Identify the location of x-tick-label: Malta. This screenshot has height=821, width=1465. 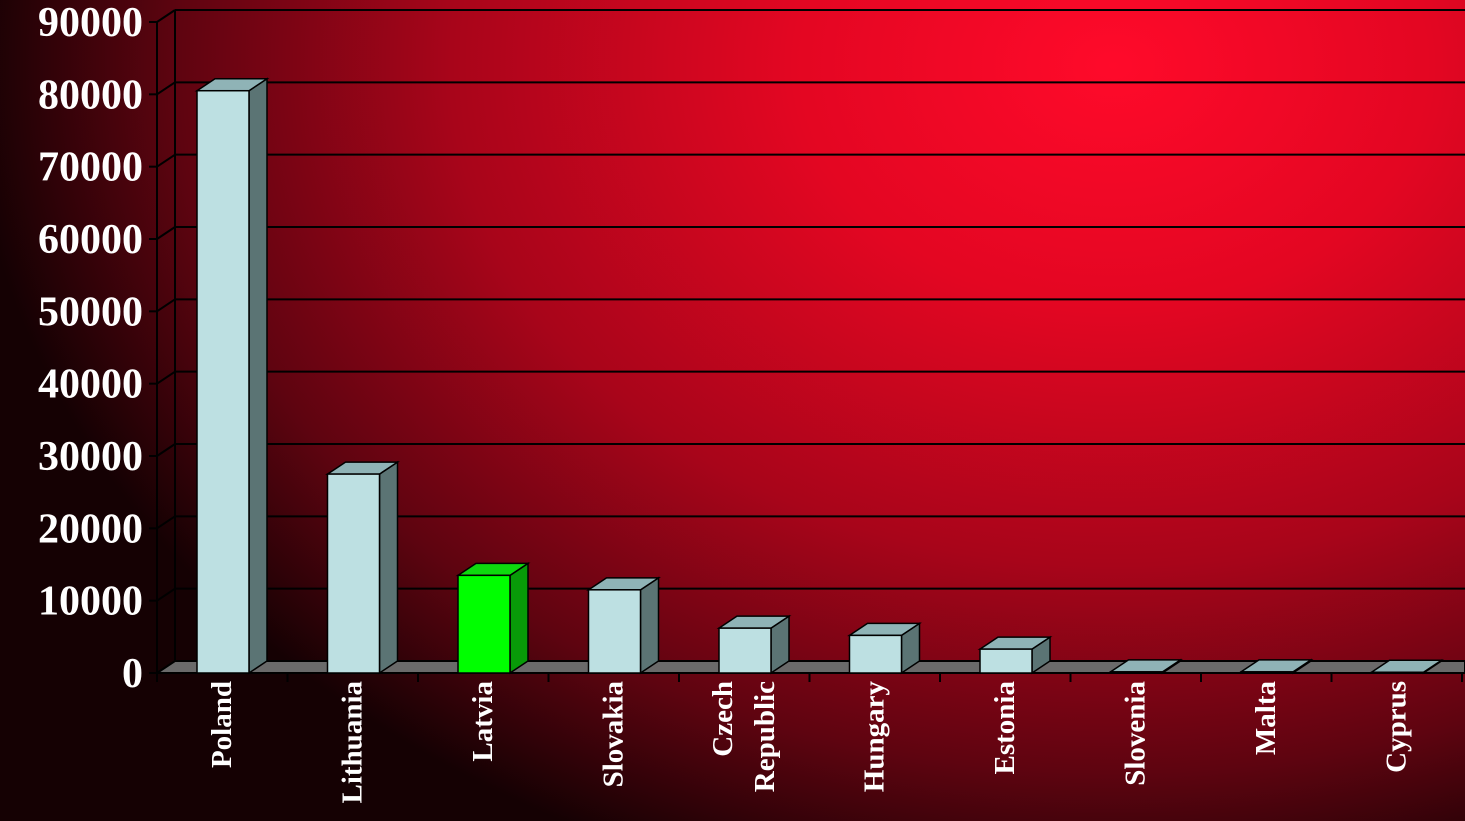
(1266, 718).